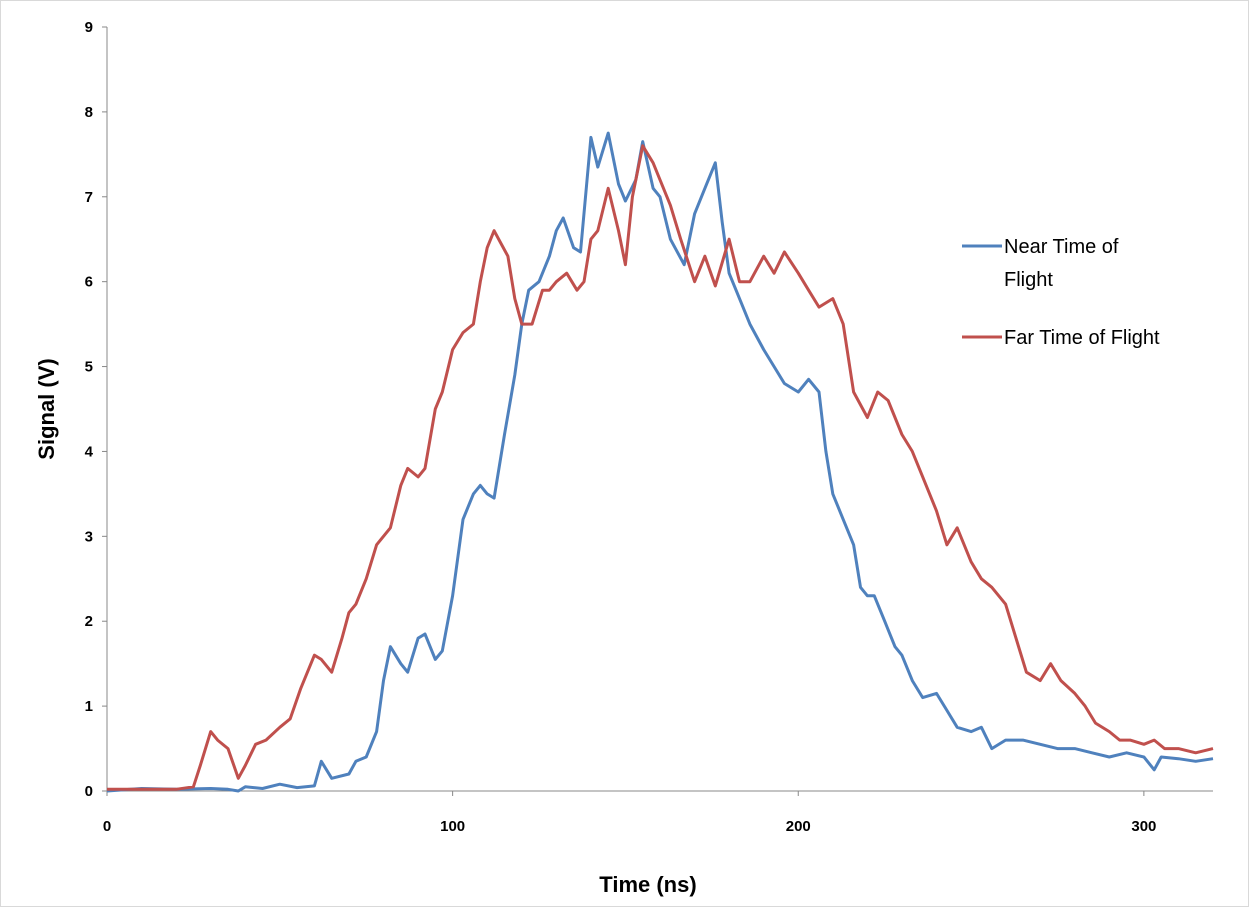  Describe the element at coordinates (89, 706) in the screenshot. I see `y-tick-label: 1` at that location.